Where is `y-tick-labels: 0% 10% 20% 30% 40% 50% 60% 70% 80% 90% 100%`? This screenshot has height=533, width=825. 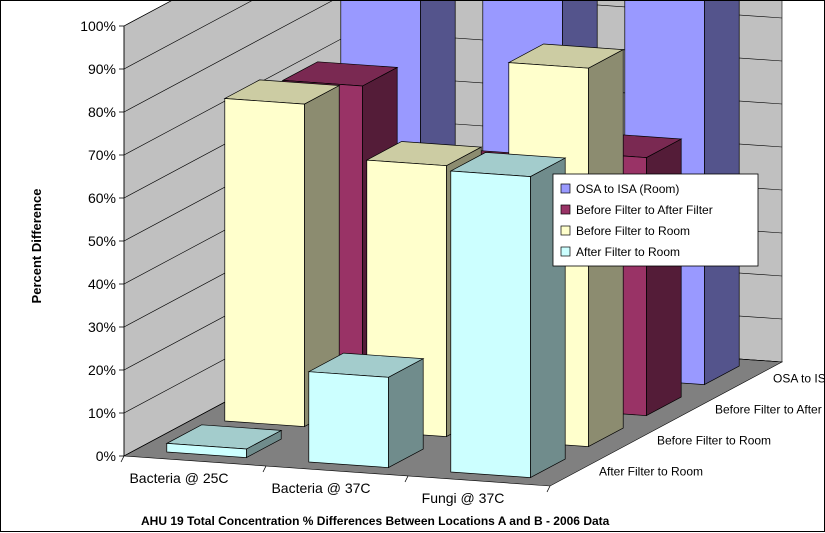 y-tick-labels: 0% 10% 20% 30% 40% 50% 60% 70% 80% 90% 100% is located at coordinates (98, 241).